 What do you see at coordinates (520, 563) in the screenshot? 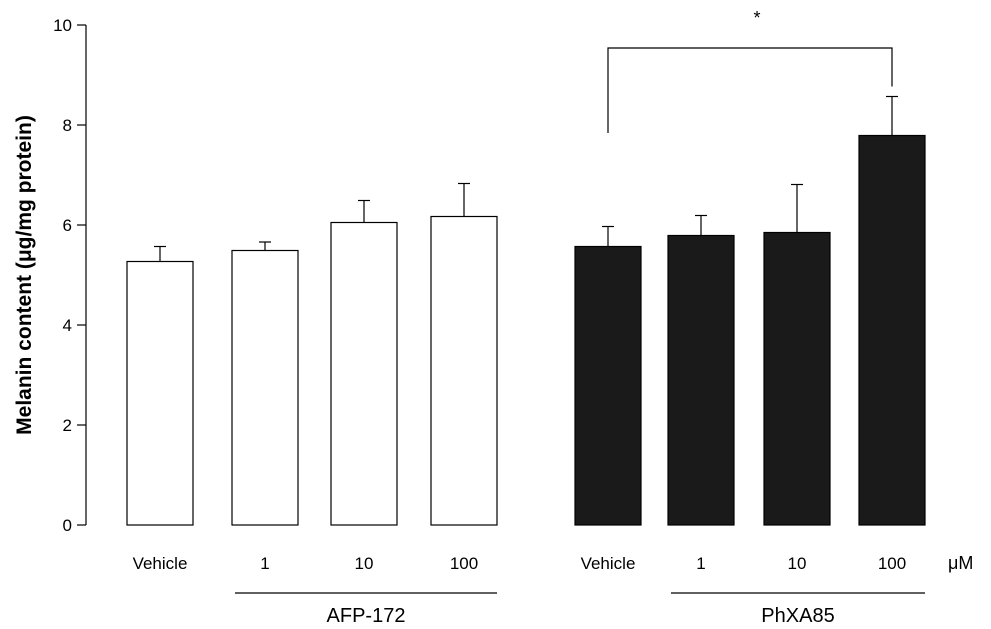
I see `category-labels: Vehicle 1 10 100 Vehicle 1 10 100` at bounding box center [520, 563].